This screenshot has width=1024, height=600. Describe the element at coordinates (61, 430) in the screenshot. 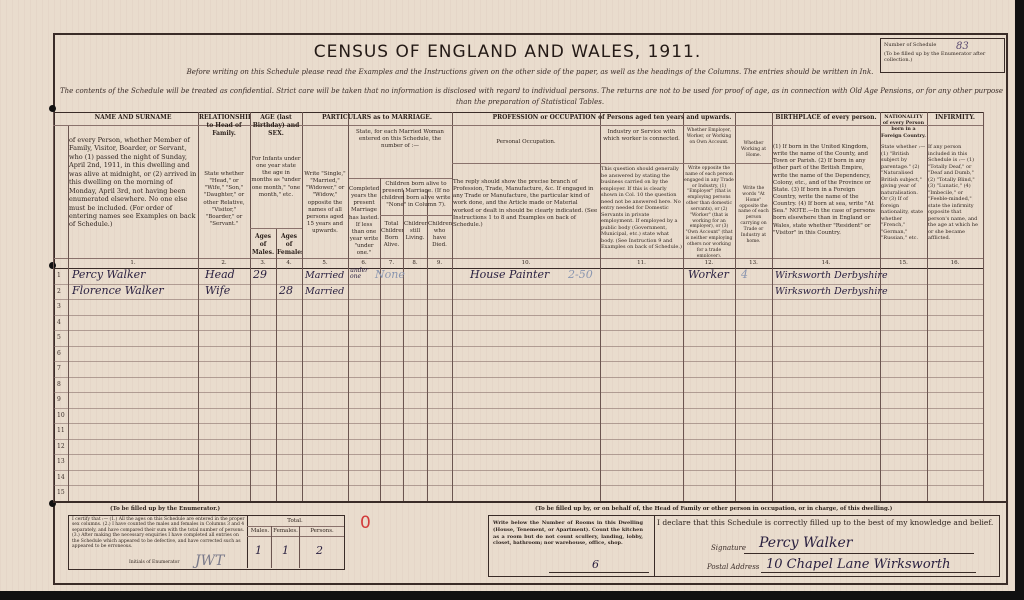

I see `row-number: 11` at that location.